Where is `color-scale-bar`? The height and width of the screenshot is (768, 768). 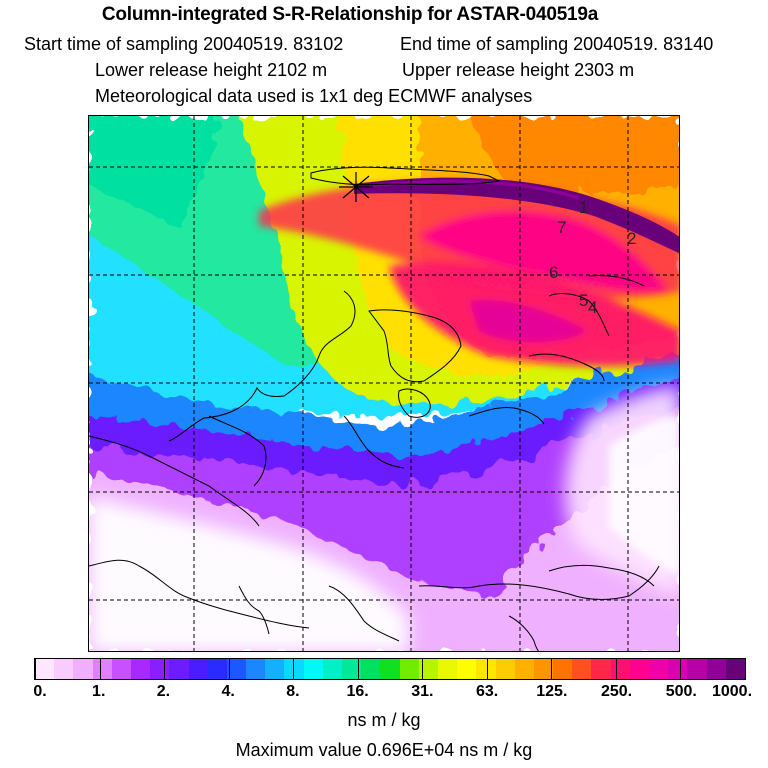 color-scale-bar is located at coordinates (390, 669).